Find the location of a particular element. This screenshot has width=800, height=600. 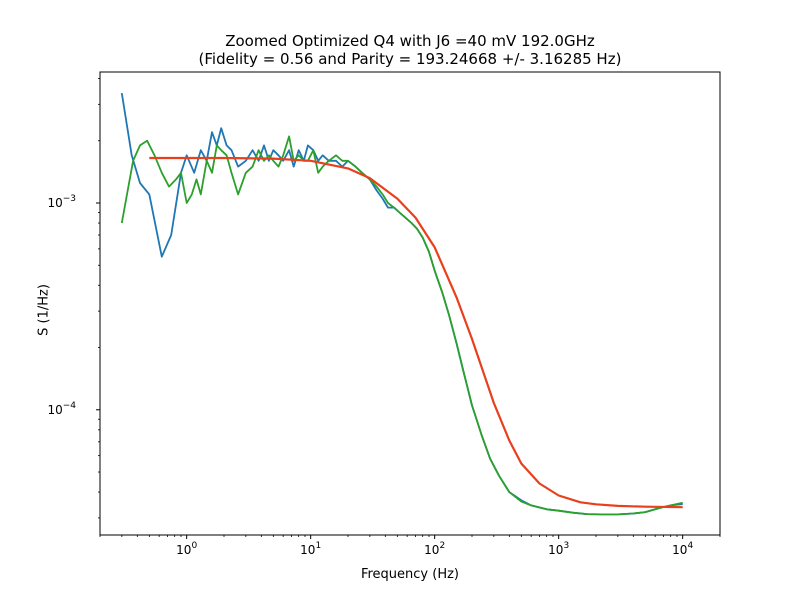

x-tick-label: 10¹ is located at coordinates (310, 549).